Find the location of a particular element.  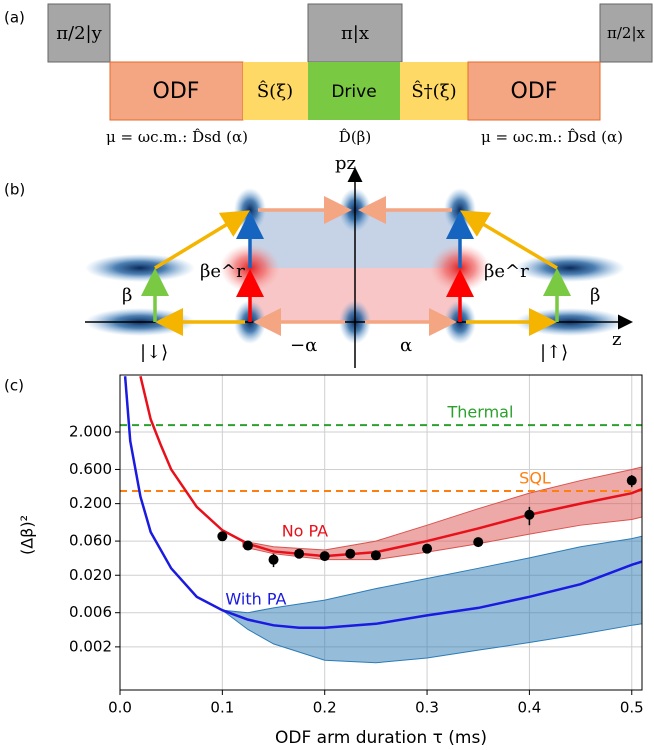

y-tick-label: 0.006 is located at coordinates (90, 612).